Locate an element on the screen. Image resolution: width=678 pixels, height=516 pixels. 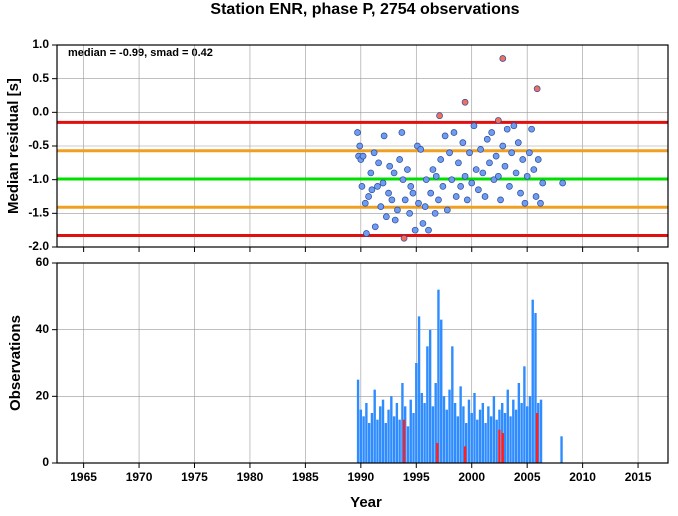
x-tick-label: 2005 is located at coordinates (527, 477).